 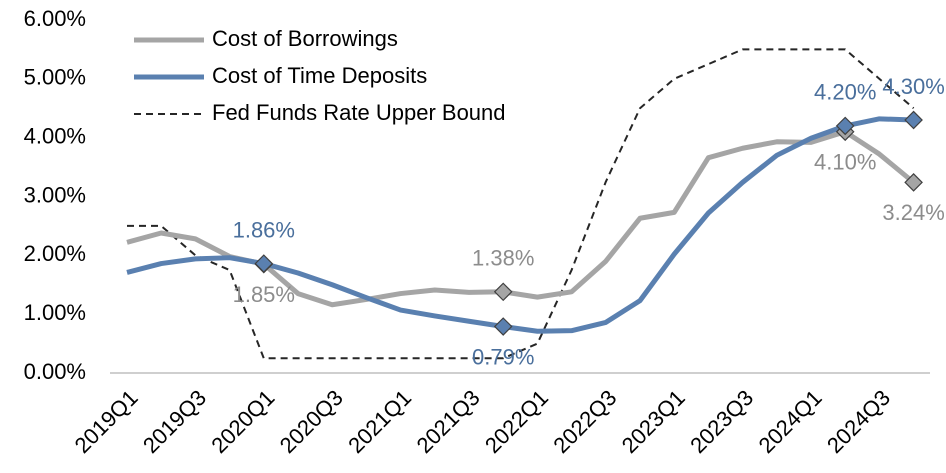 What do you see at coordinates (359, 112) in the screenshot?
I see `legend-label: Fed Funds Rate Upper Bound` at bounding box center [359, 112].